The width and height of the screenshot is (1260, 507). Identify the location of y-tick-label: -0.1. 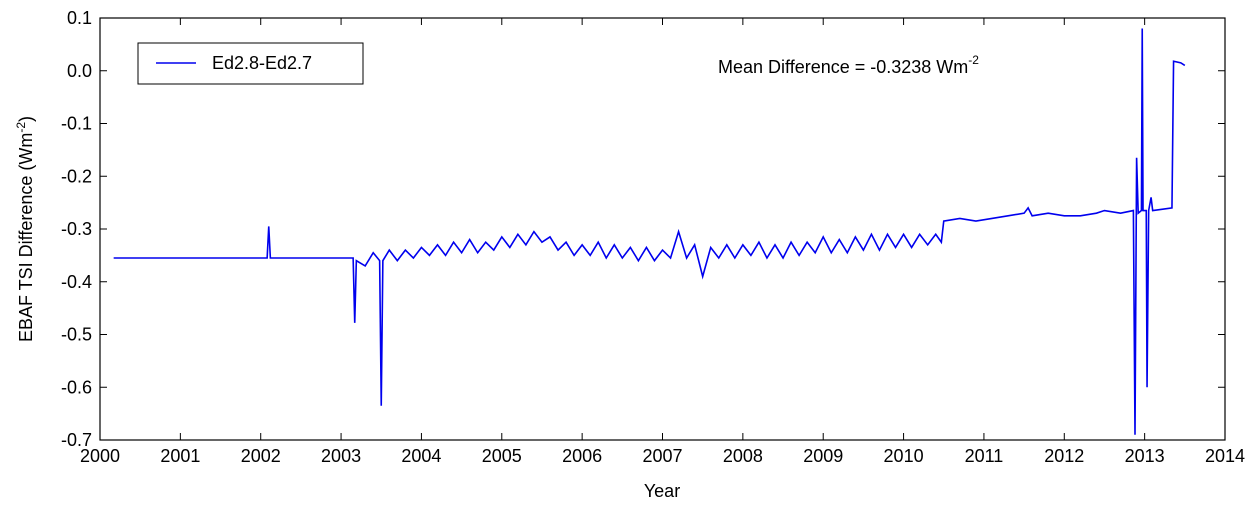
(76, 124).